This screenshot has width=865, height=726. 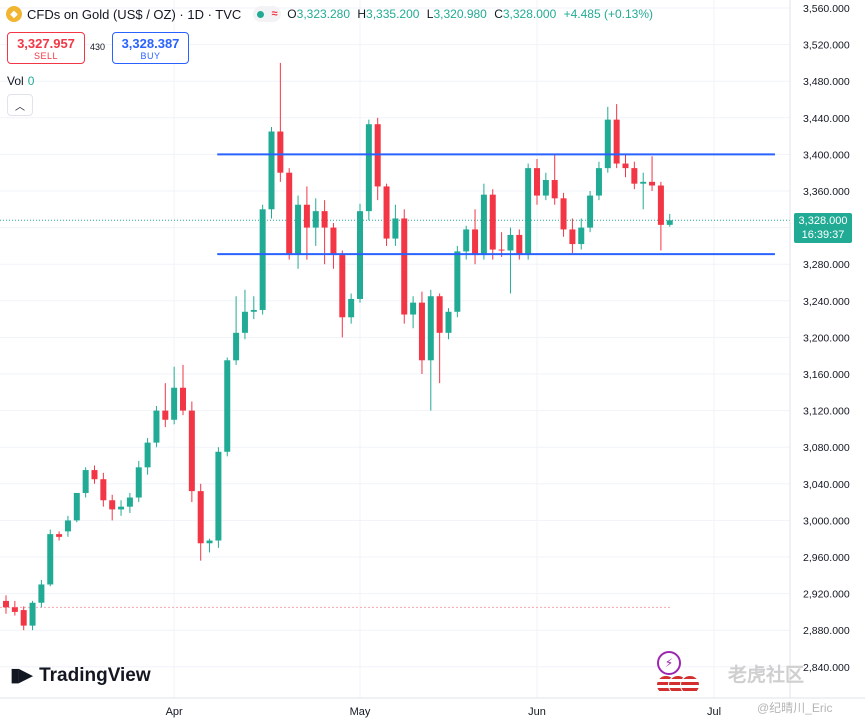 What do you see at coordinates (432, 707) in the screenshot?
I see `time-axis: Apr May Jun Jul` at bounding box center [432, 707].